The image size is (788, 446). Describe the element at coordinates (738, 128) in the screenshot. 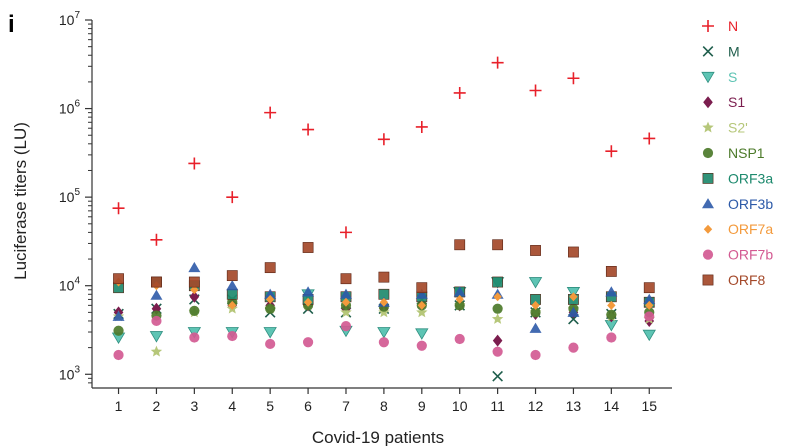

I see `legend-label: S2'` at that location.